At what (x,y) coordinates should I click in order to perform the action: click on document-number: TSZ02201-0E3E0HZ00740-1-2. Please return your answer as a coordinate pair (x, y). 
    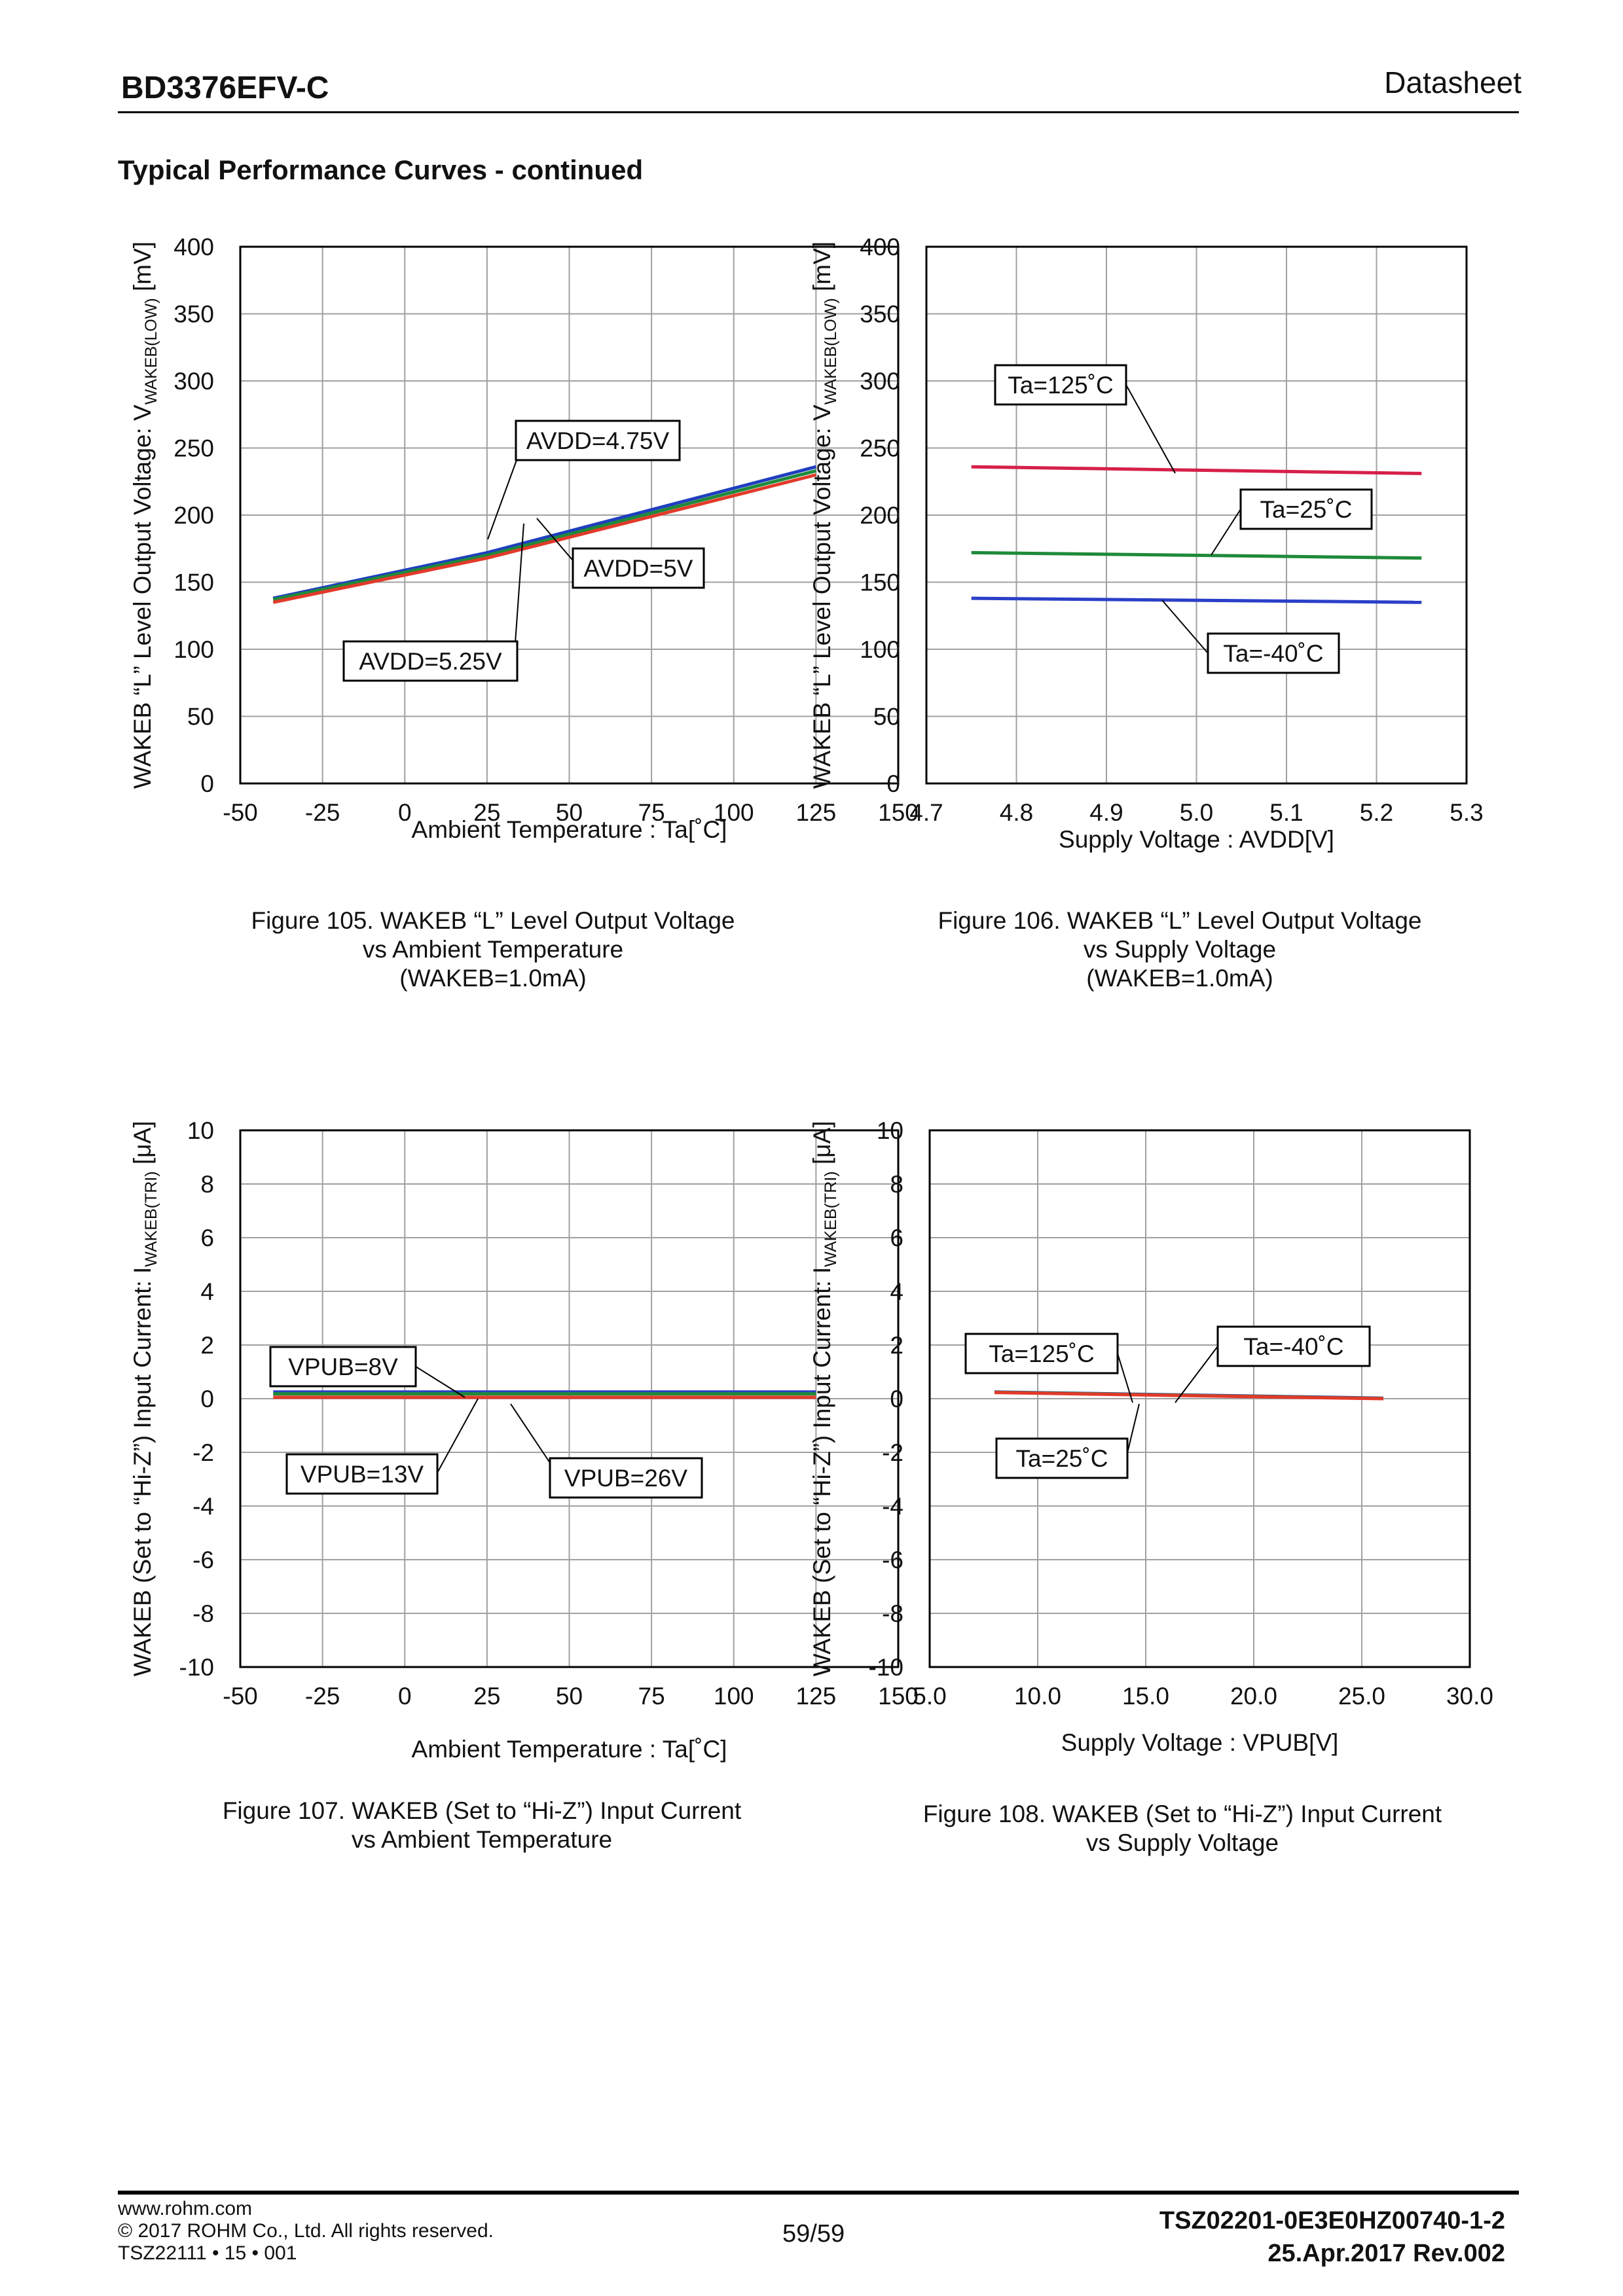
    Looking at the image, I should click on (1332, 2220).